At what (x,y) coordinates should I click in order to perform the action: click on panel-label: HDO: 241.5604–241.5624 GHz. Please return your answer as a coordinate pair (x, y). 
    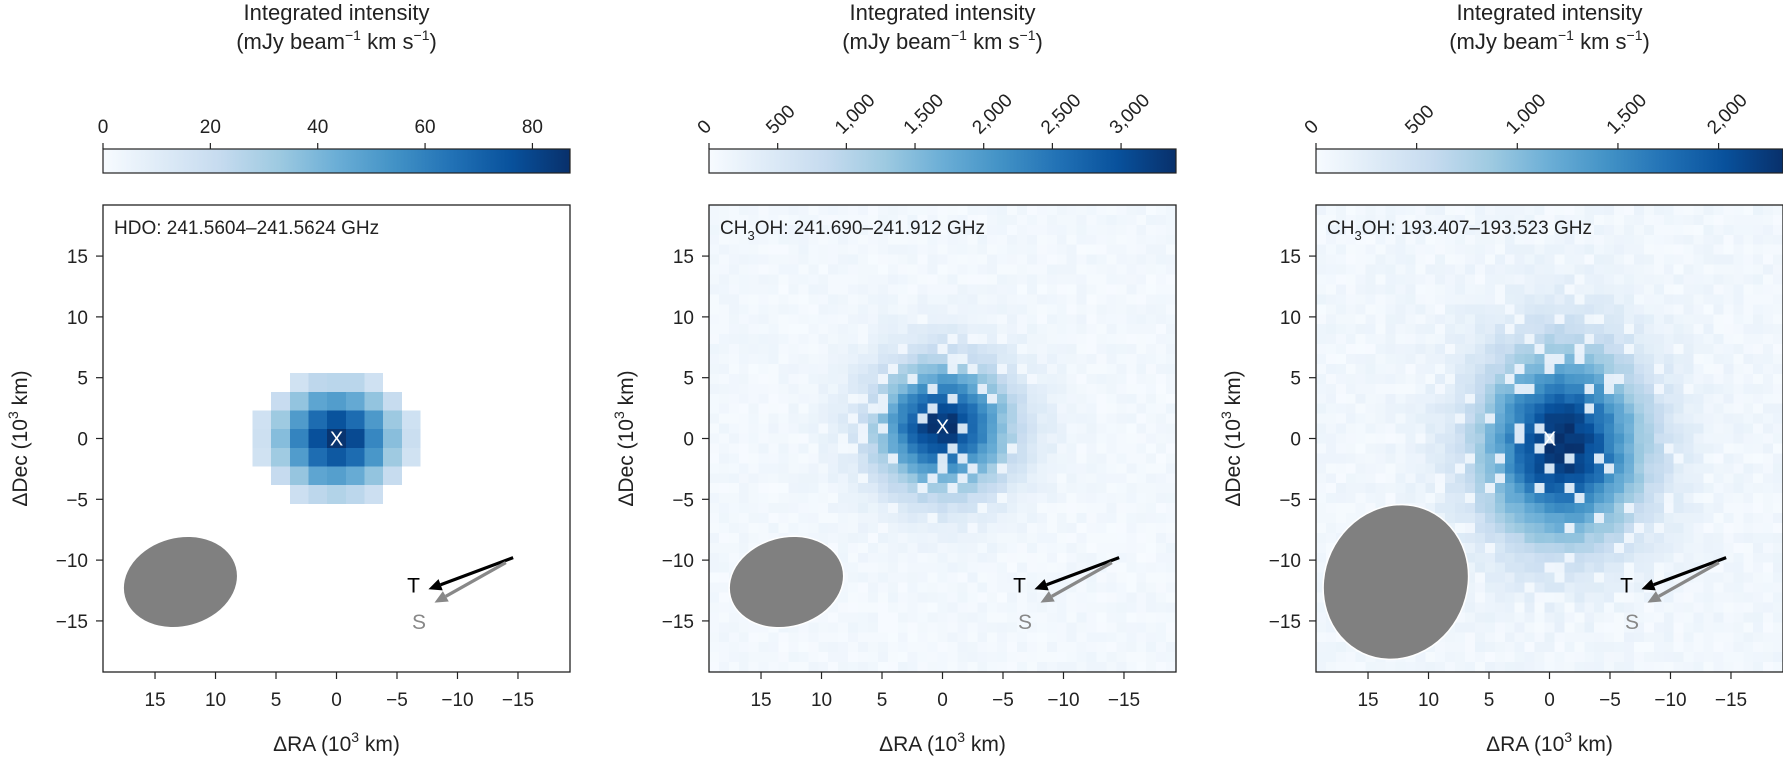
    Looking at the image, I should click on (246, 228).